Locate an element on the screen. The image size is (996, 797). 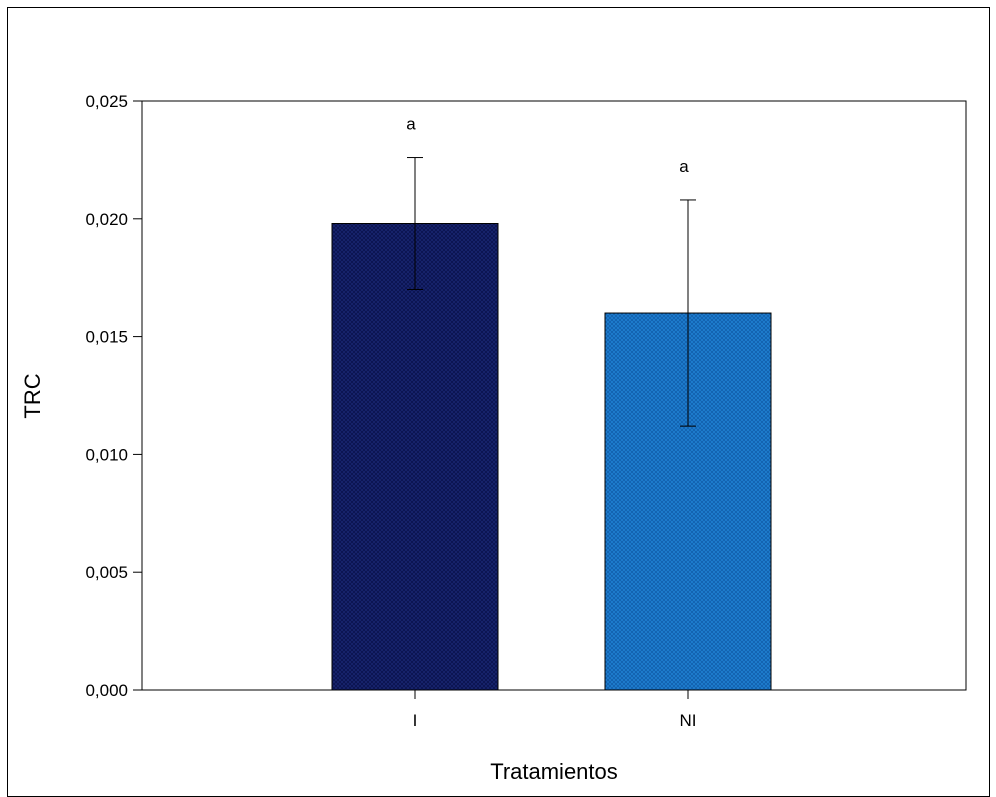
x-axis: I NI is located at coordinates (555, 710).